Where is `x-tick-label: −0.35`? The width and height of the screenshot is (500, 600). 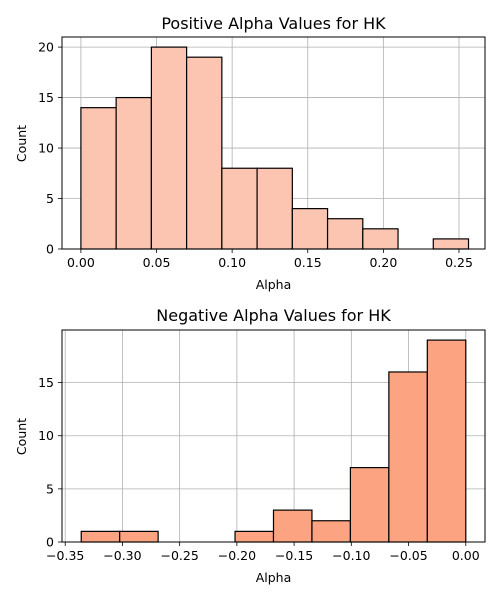
x-tick-label: −0.35 is located at coordinates (65, 555).